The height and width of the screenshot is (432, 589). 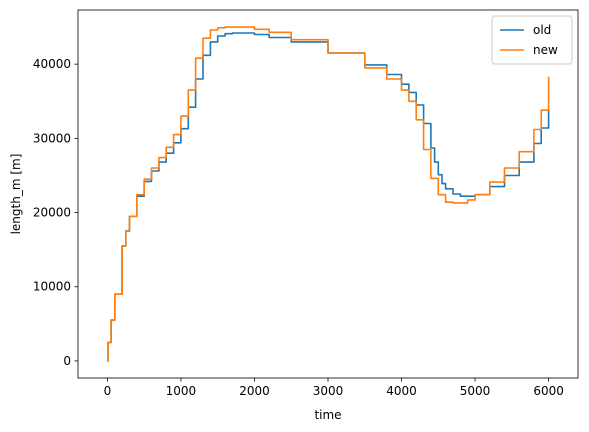 I want to click on y-tick-label: 20000, so click(x=52, y=213).